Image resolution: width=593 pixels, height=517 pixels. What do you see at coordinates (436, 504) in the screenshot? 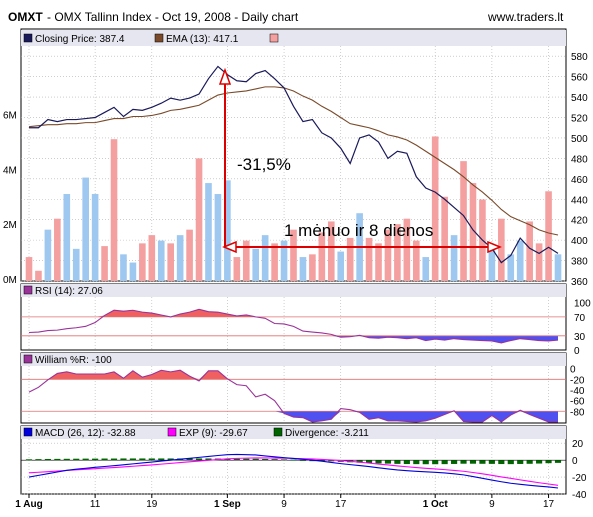
I see `x-tick-label: 1 Oct` at bounding box center [436, 504].